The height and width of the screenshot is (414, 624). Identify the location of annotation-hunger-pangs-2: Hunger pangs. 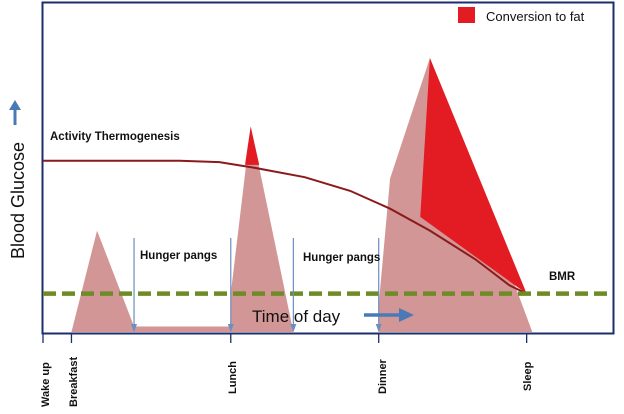
(341, 258).